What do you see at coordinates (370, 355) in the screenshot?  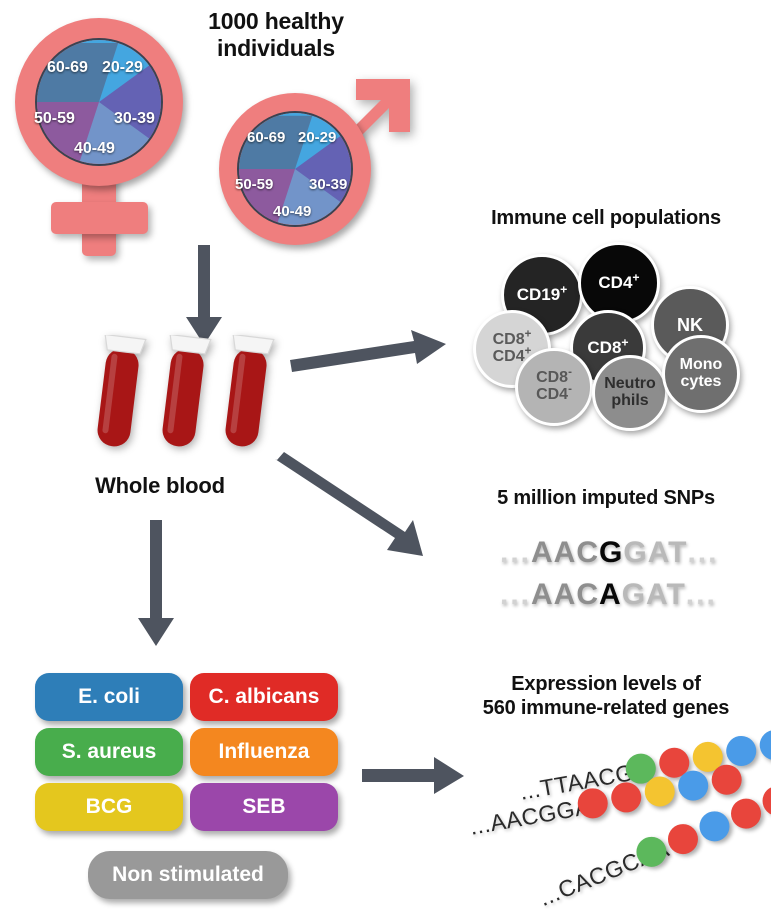 I see `arrow-blood-to-immune` at bounding box center [370, 355].